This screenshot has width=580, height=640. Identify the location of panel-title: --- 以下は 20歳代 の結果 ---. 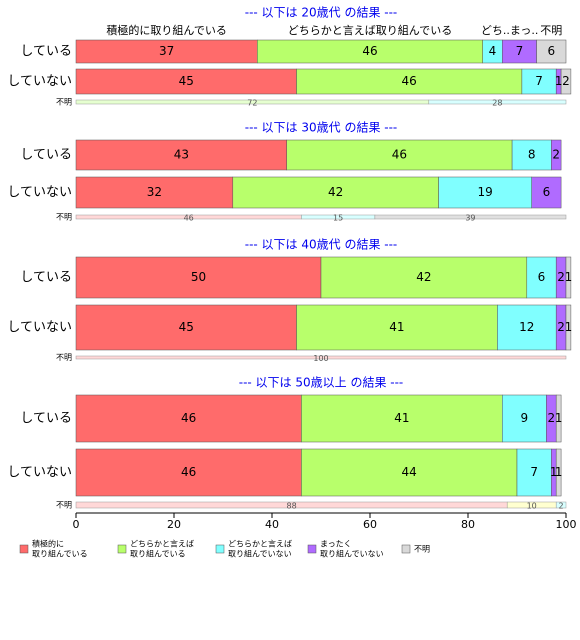
(321, 13).